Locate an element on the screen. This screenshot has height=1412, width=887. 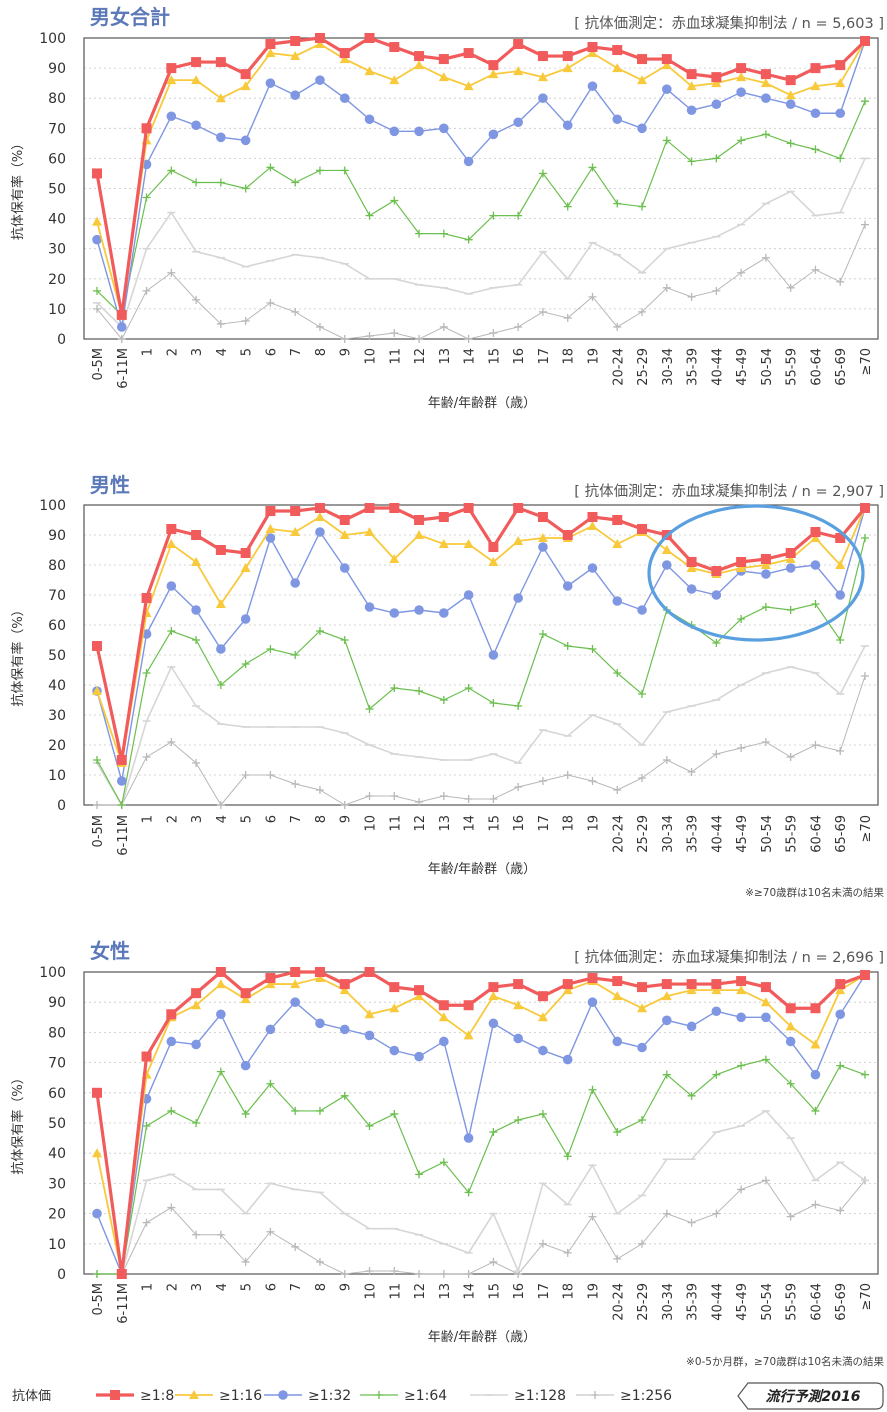
y-tick-label: 70 is located at coordinates (57, 129).